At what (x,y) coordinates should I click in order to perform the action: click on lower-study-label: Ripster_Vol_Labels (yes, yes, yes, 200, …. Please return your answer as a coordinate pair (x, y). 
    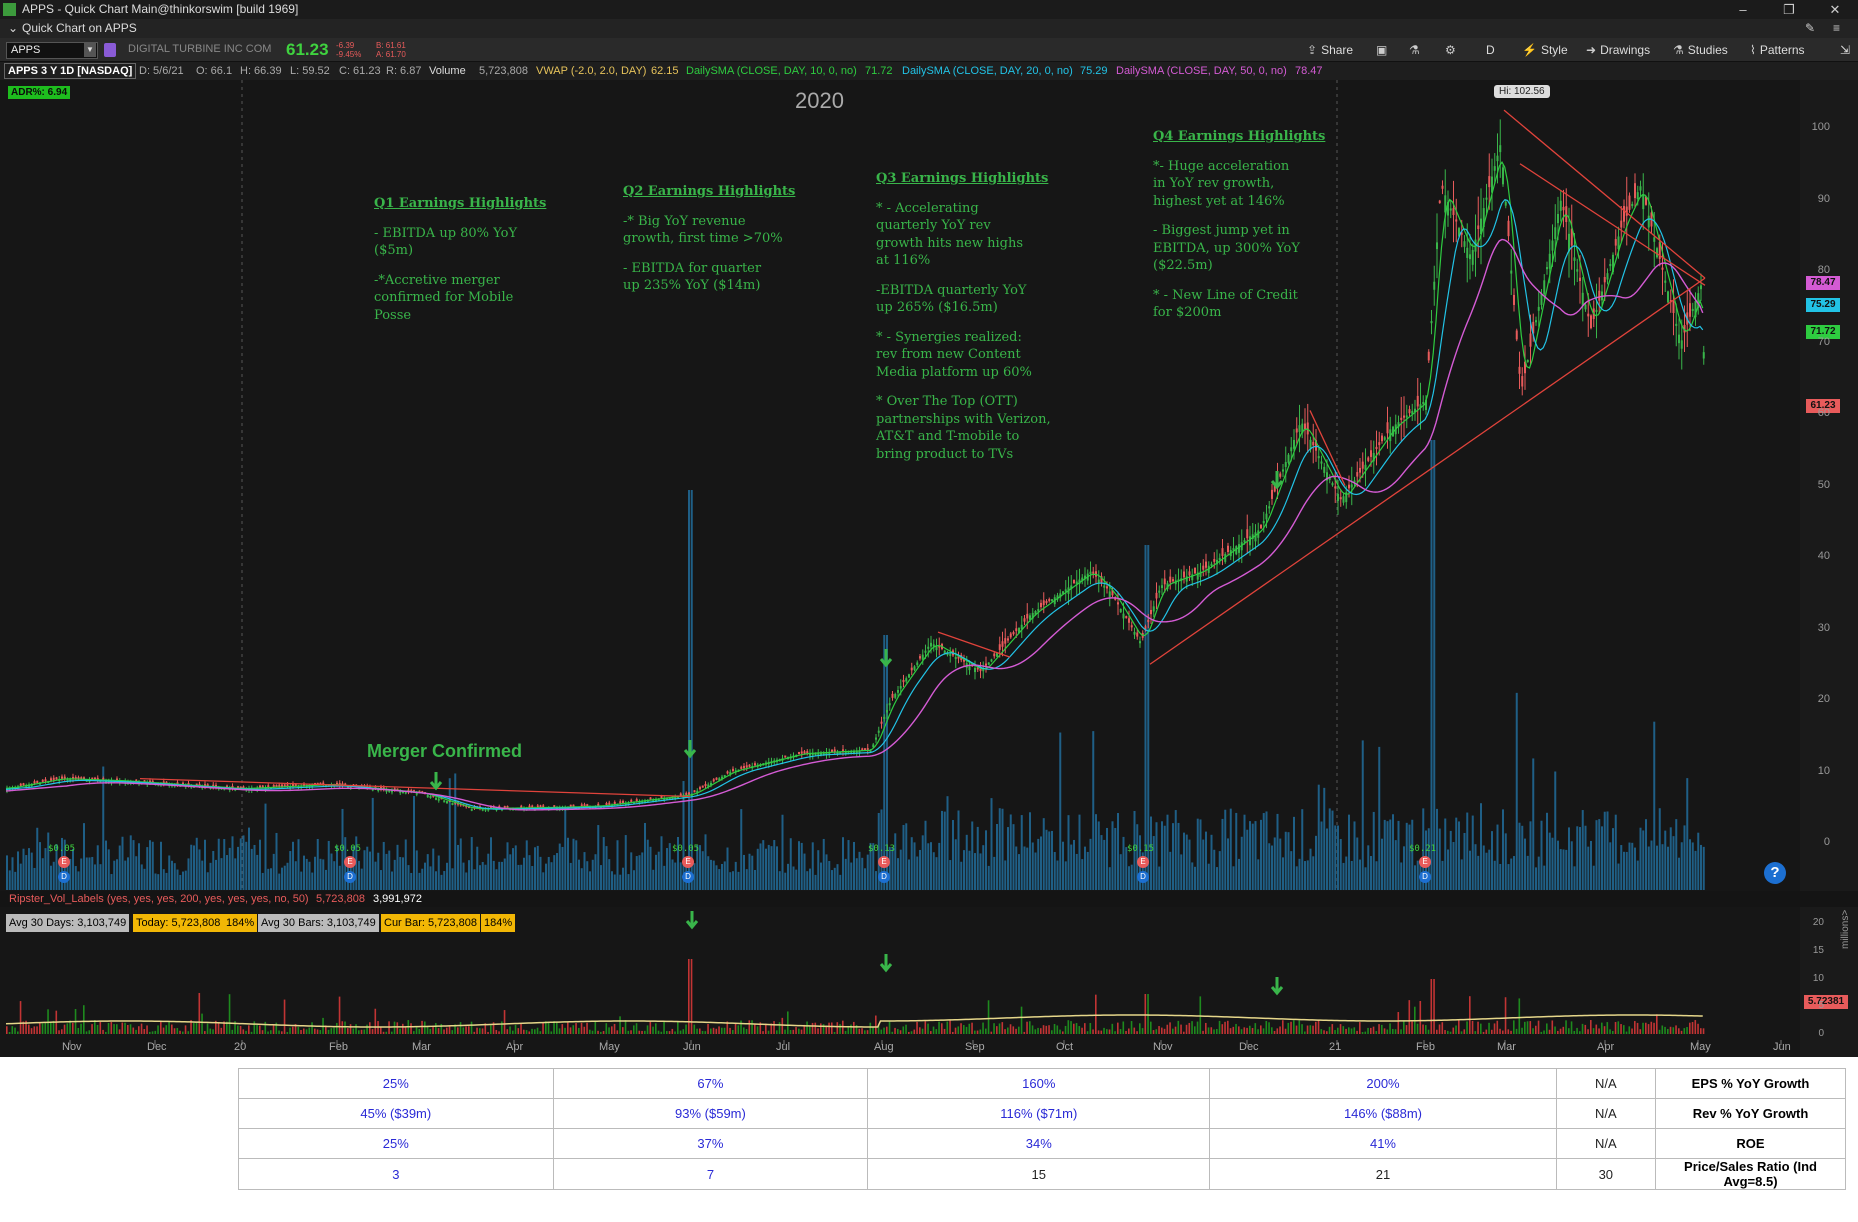
    Looking at the image, I should click on (159, 899).